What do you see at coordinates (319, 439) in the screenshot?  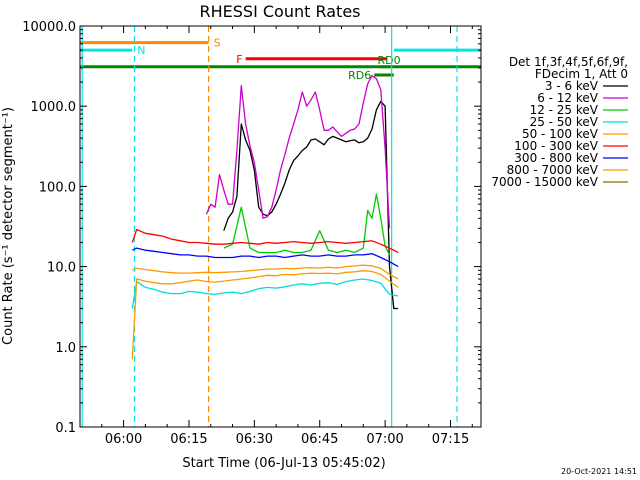 I see `x-tick-label: 06:45` at bounding box center [319, 439].